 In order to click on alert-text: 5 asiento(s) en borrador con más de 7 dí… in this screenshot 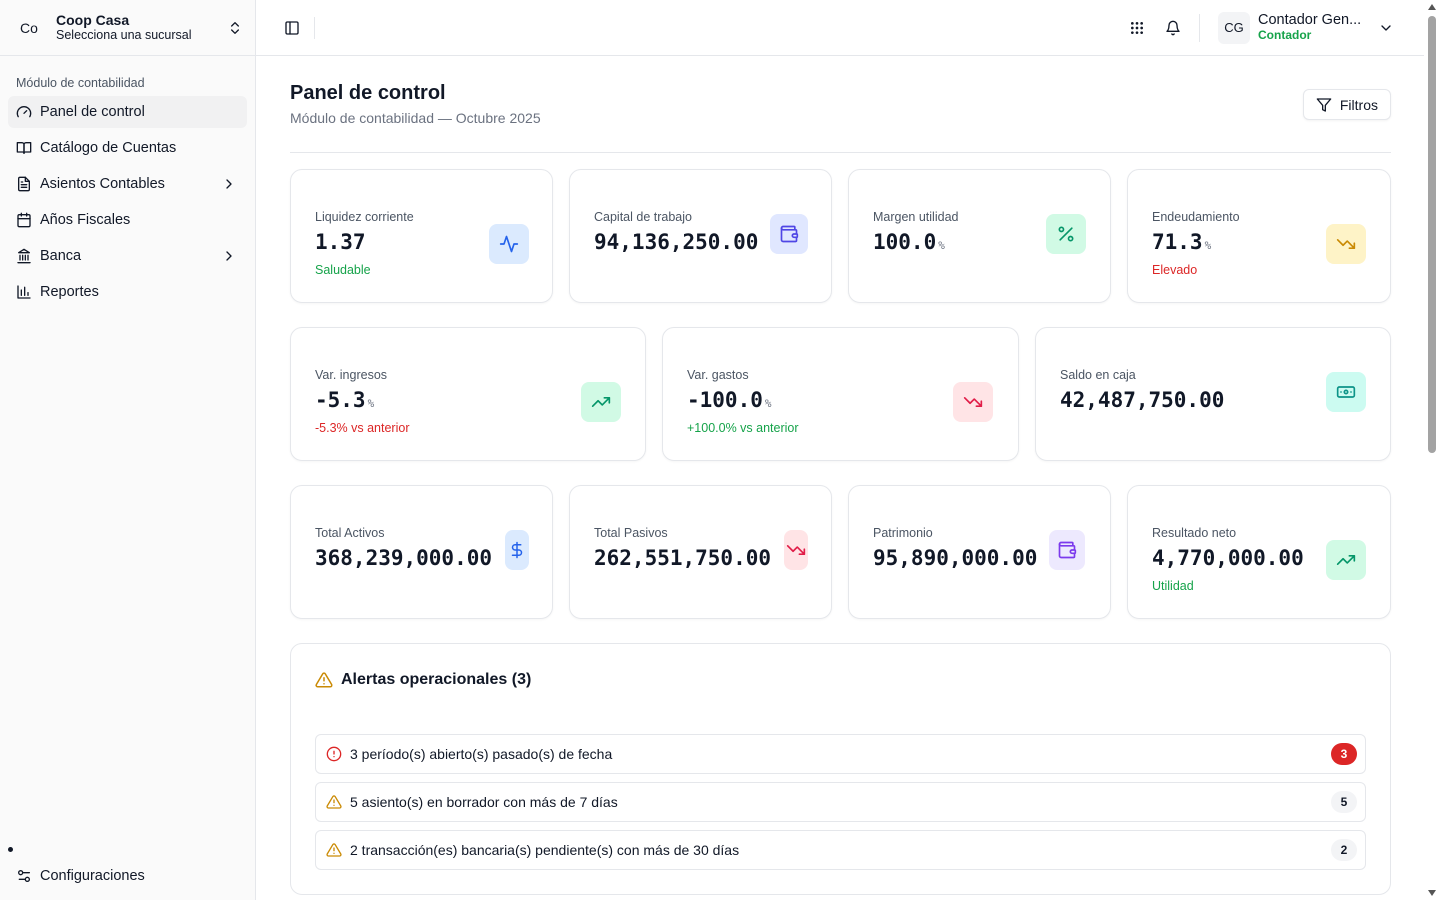, I will do `click(484, 802)`.